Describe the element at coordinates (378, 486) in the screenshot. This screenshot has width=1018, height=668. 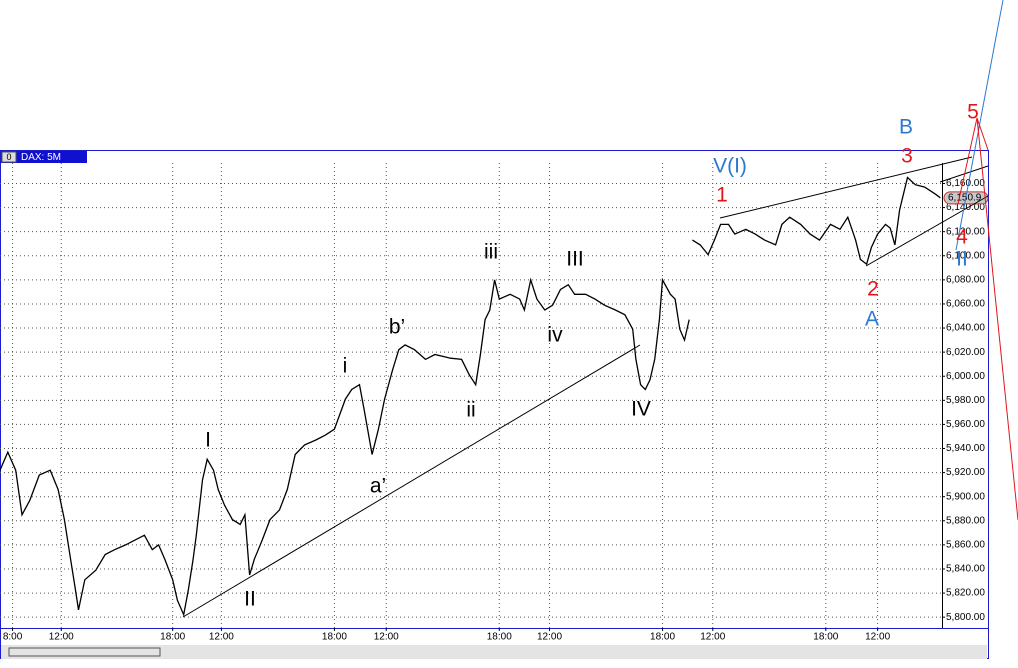
I see `wave-label: a’` at that location.